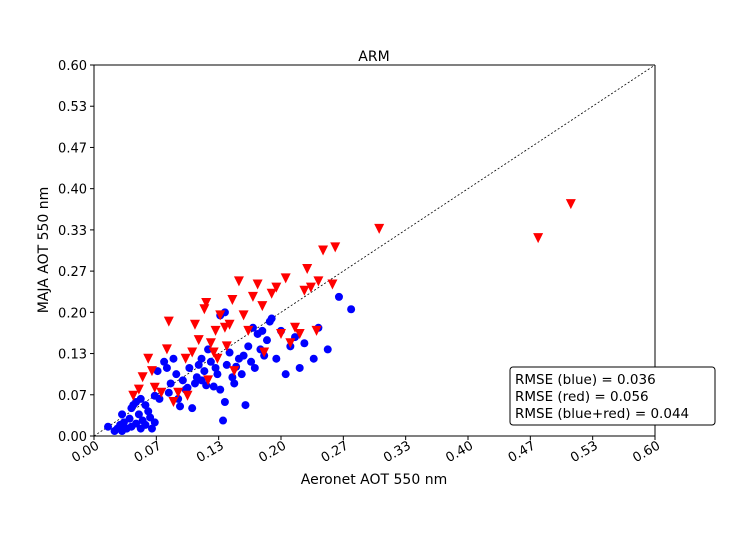  Describe the element at coordinates (72, 437) in the screenshot. I see `y-tick-label: 0.00` at that location.